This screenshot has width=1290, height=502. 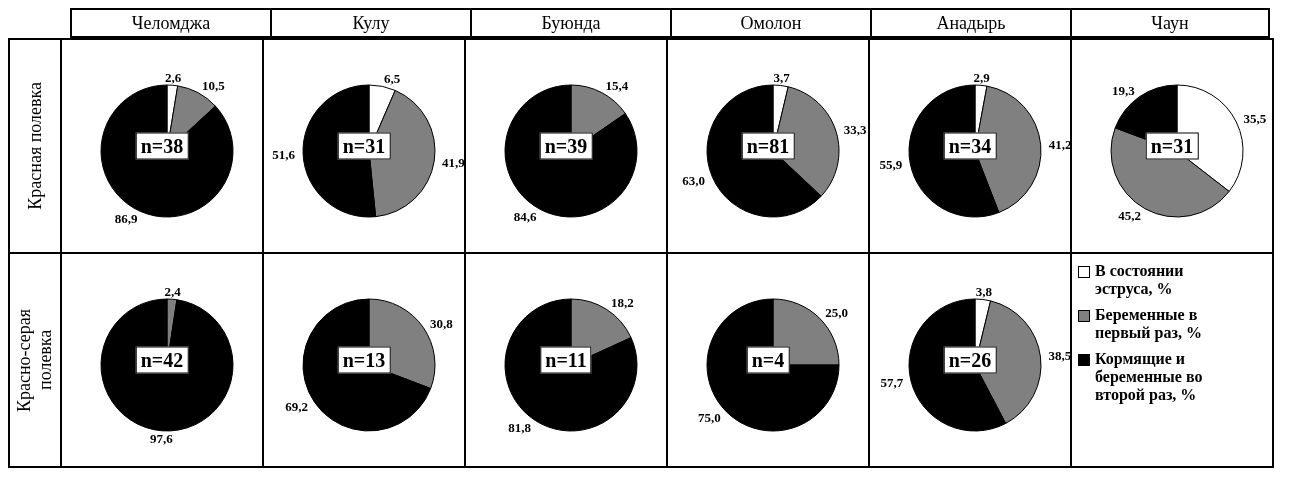 I want to click on data-label: 10,5, so click(x=214, y=86).